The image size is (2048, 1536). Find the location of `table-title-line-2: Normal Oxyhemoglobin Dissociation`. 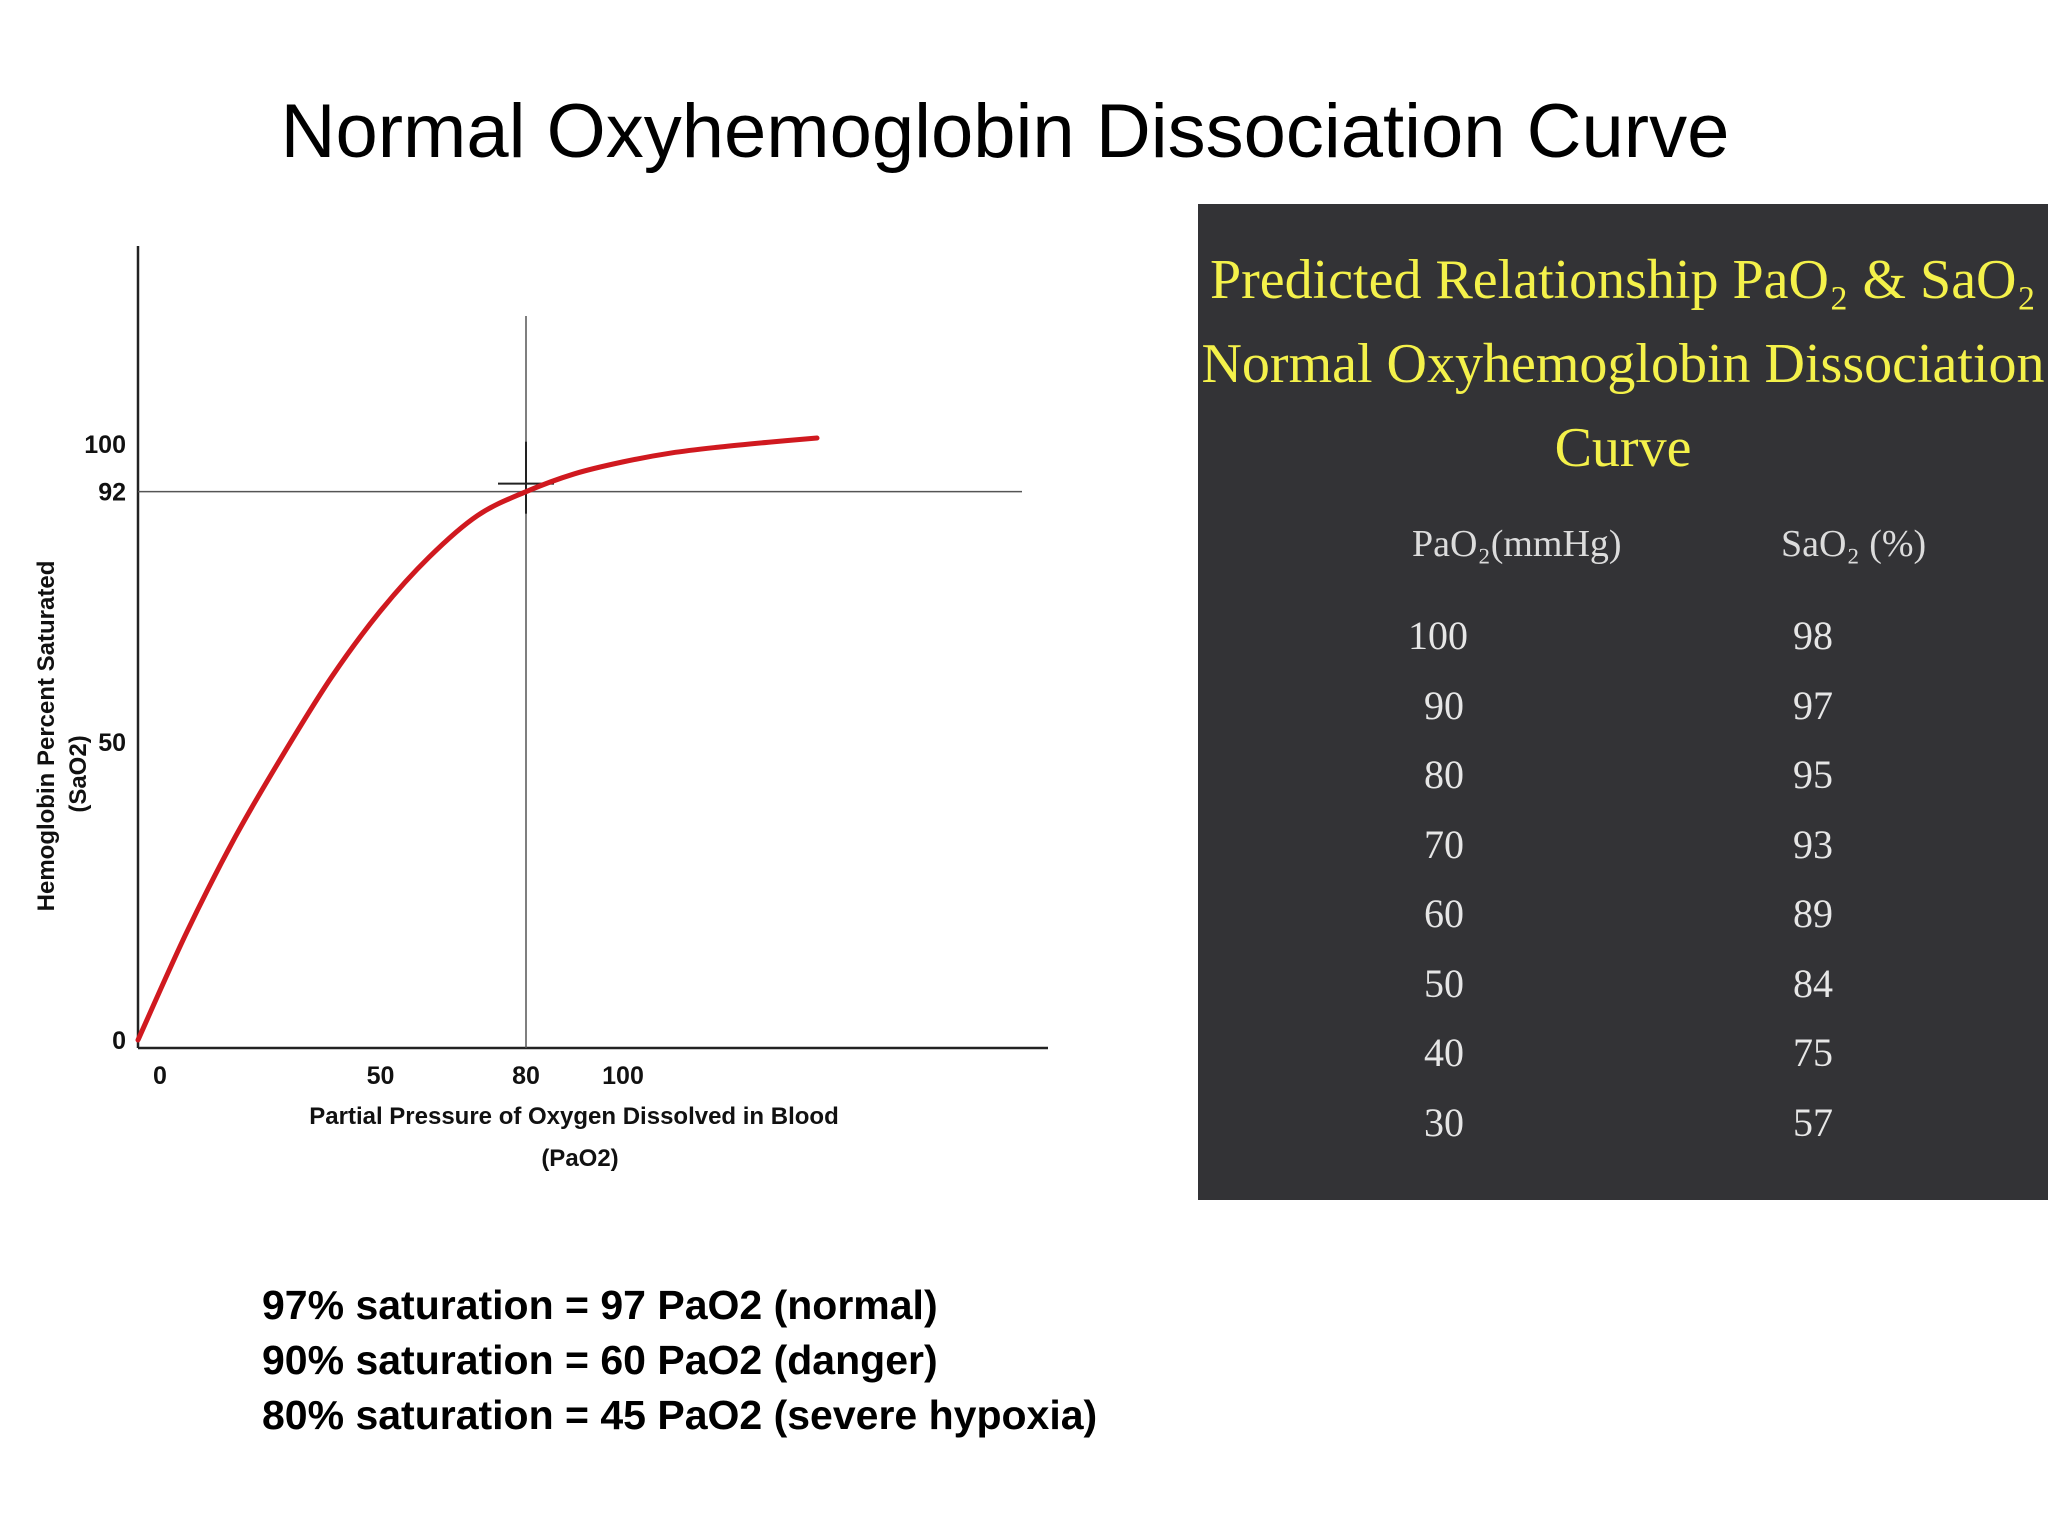

table-title-line-2: Normal Oxyhemoglobin Dissociation is located at coordinates (1623, 364).